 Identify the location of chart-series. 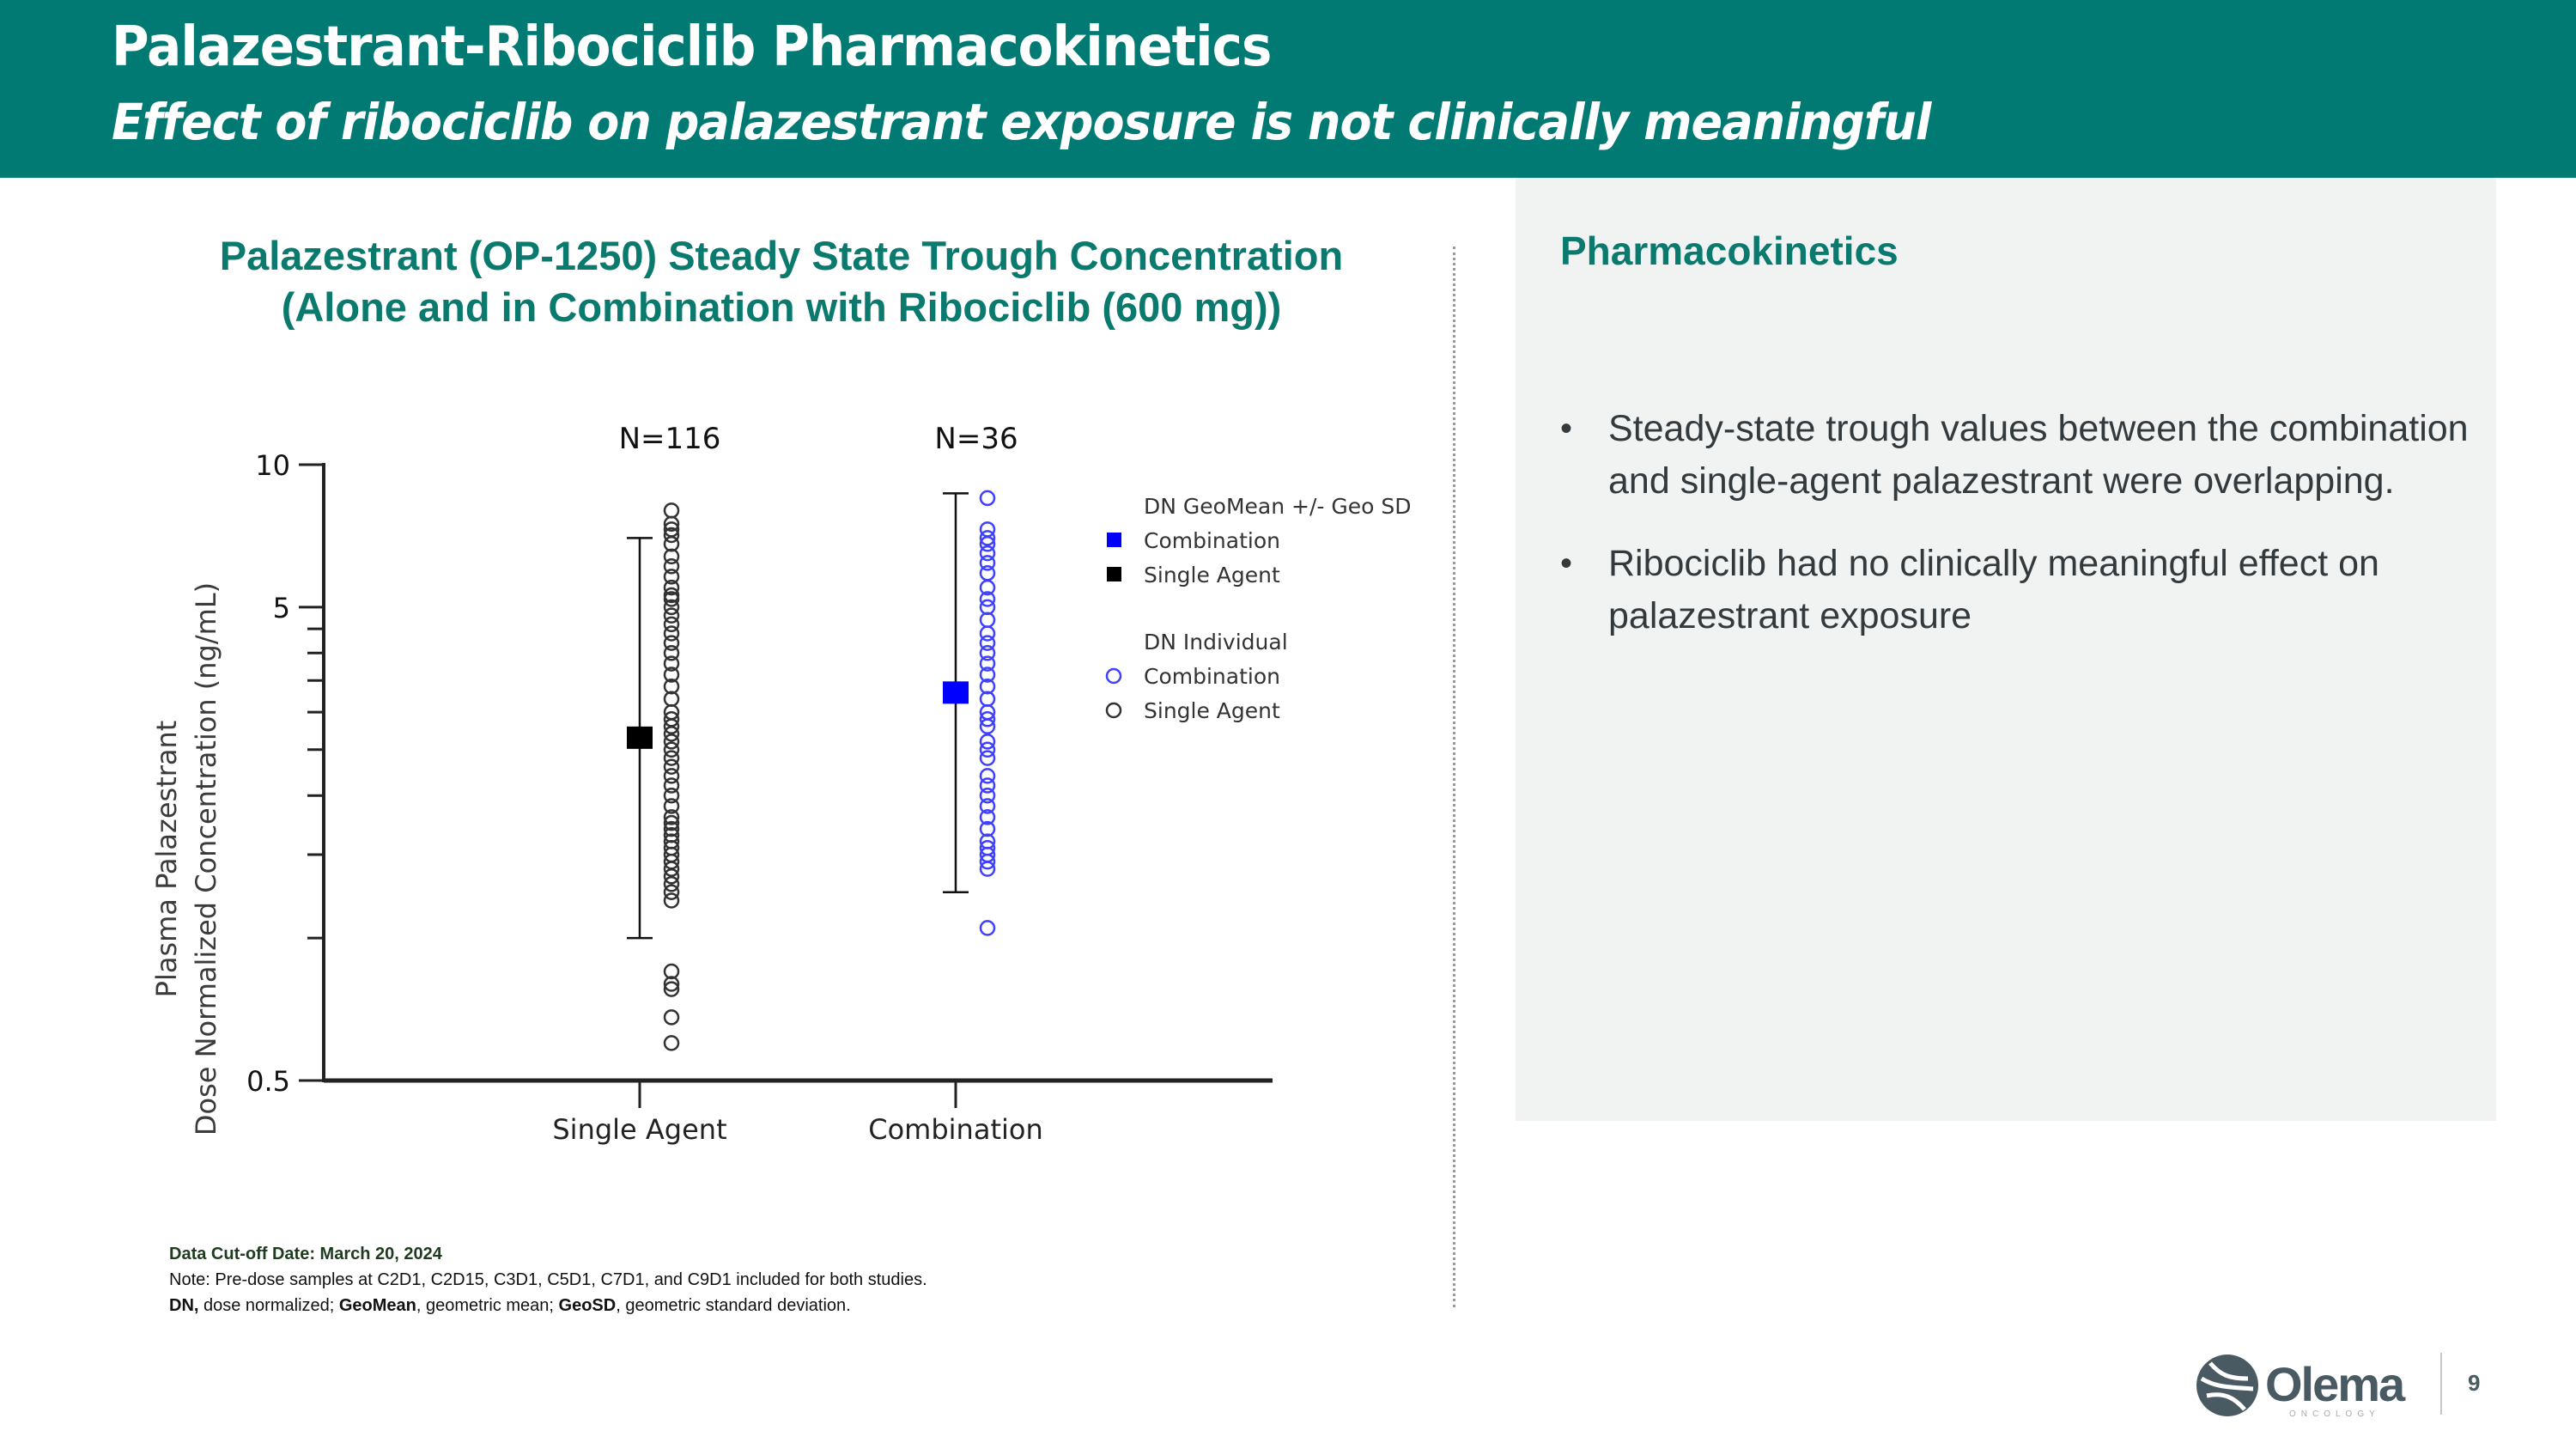
(812, 770).